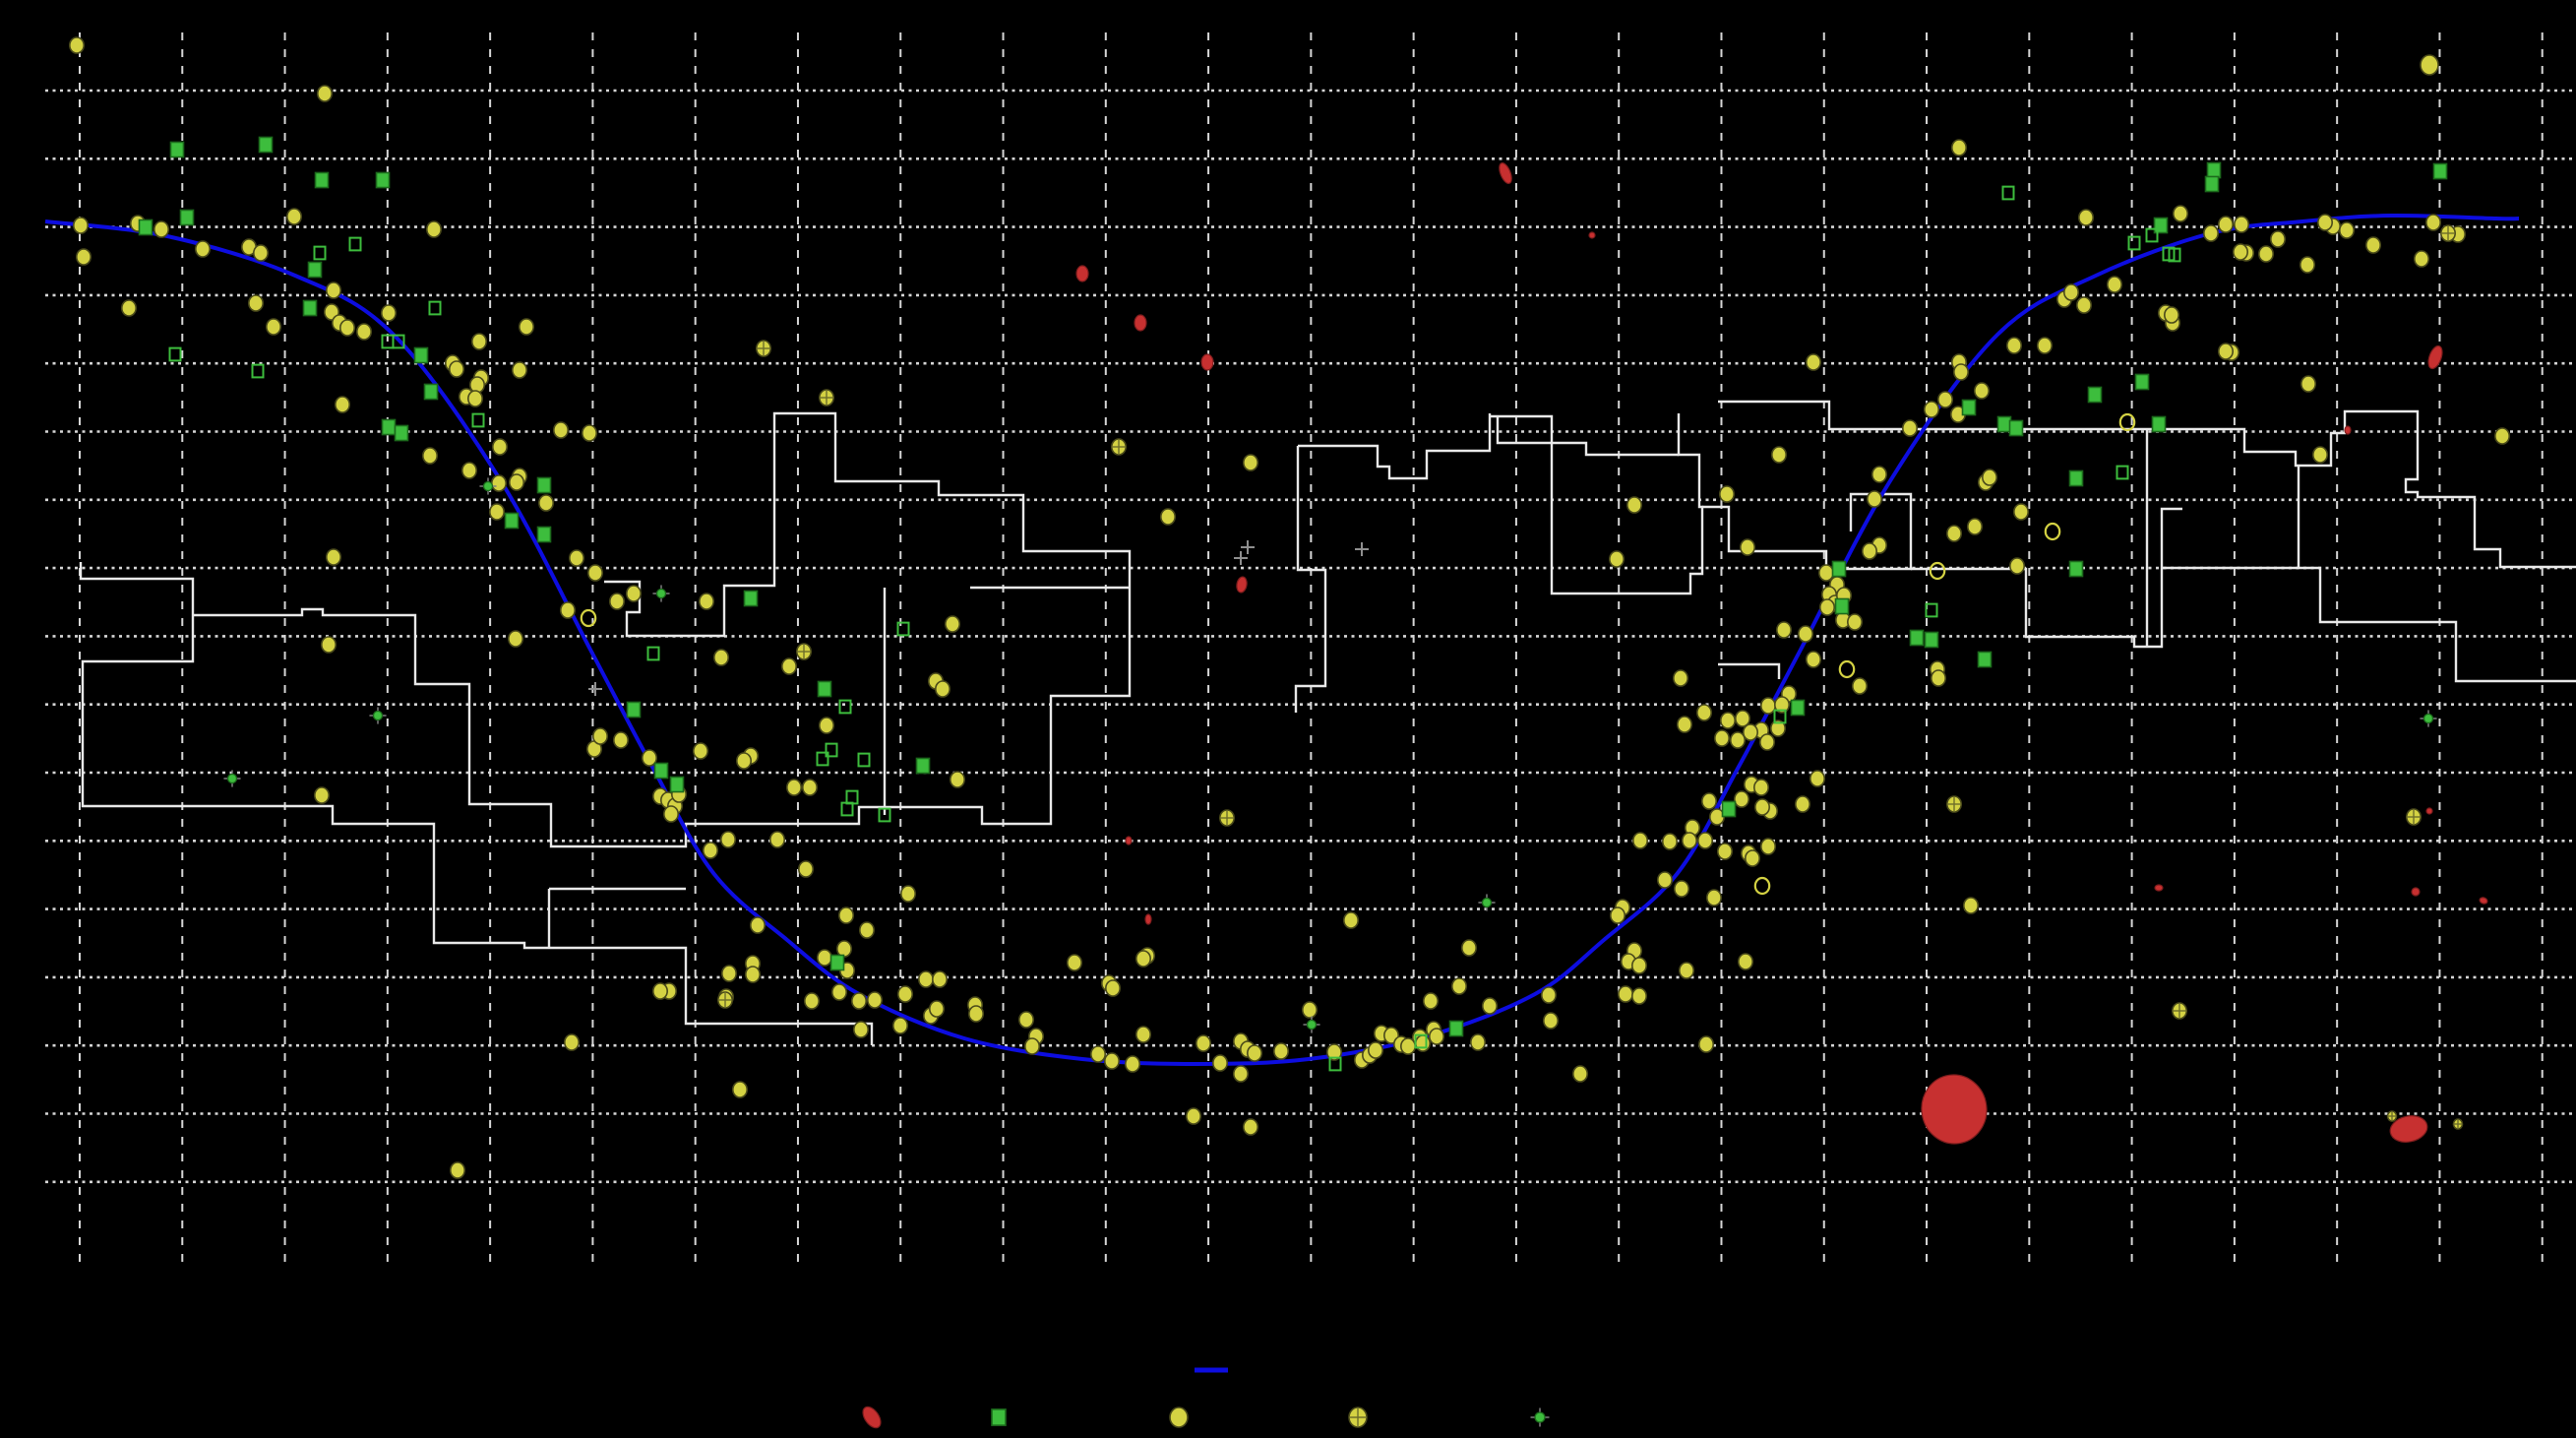  I want to click on star-ring, so click(1937, 571).